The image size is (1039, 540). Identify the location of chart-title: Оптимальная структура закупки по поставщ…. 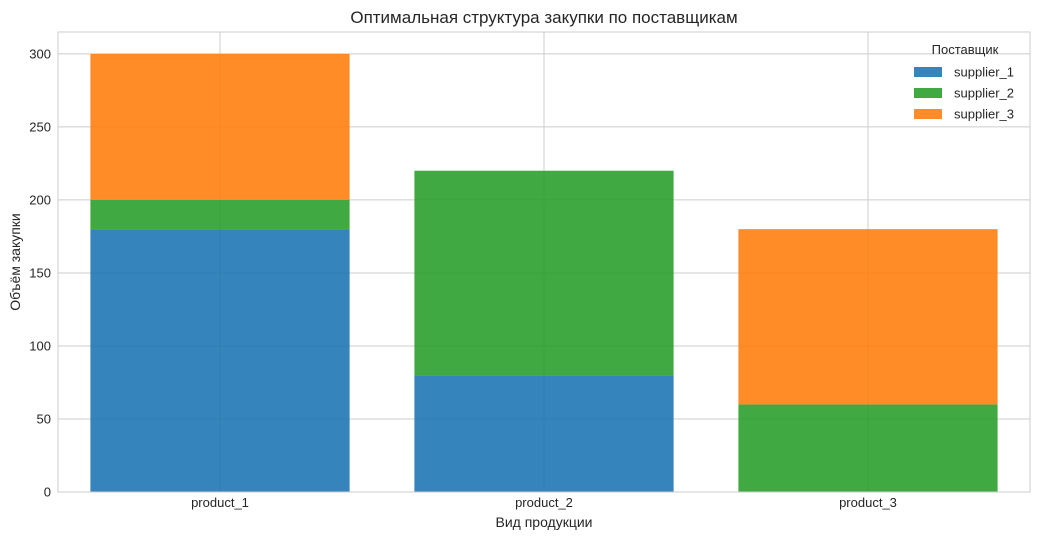
(543, 17).